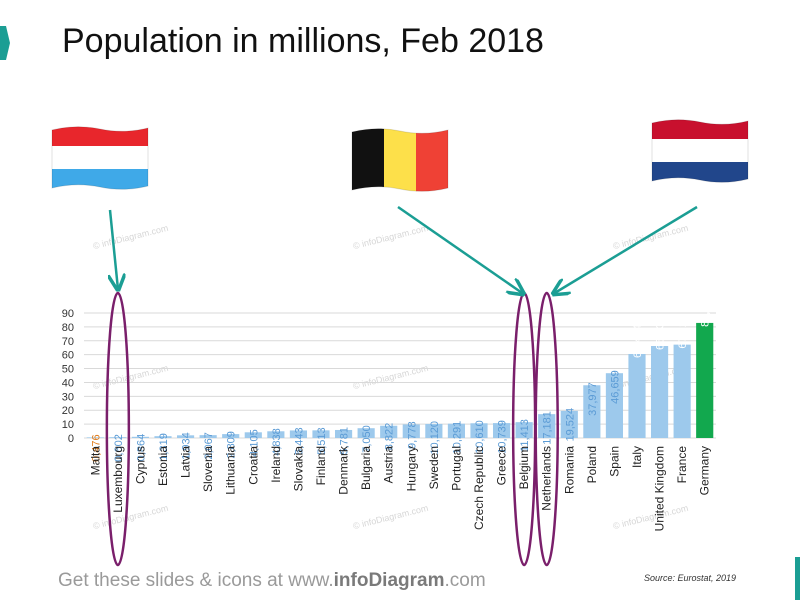 The width and height of the screenshot is (800, 600). Describe the element at coordinates (479, 430) in the screenshot. I see `bar-czech-republic` at that location.